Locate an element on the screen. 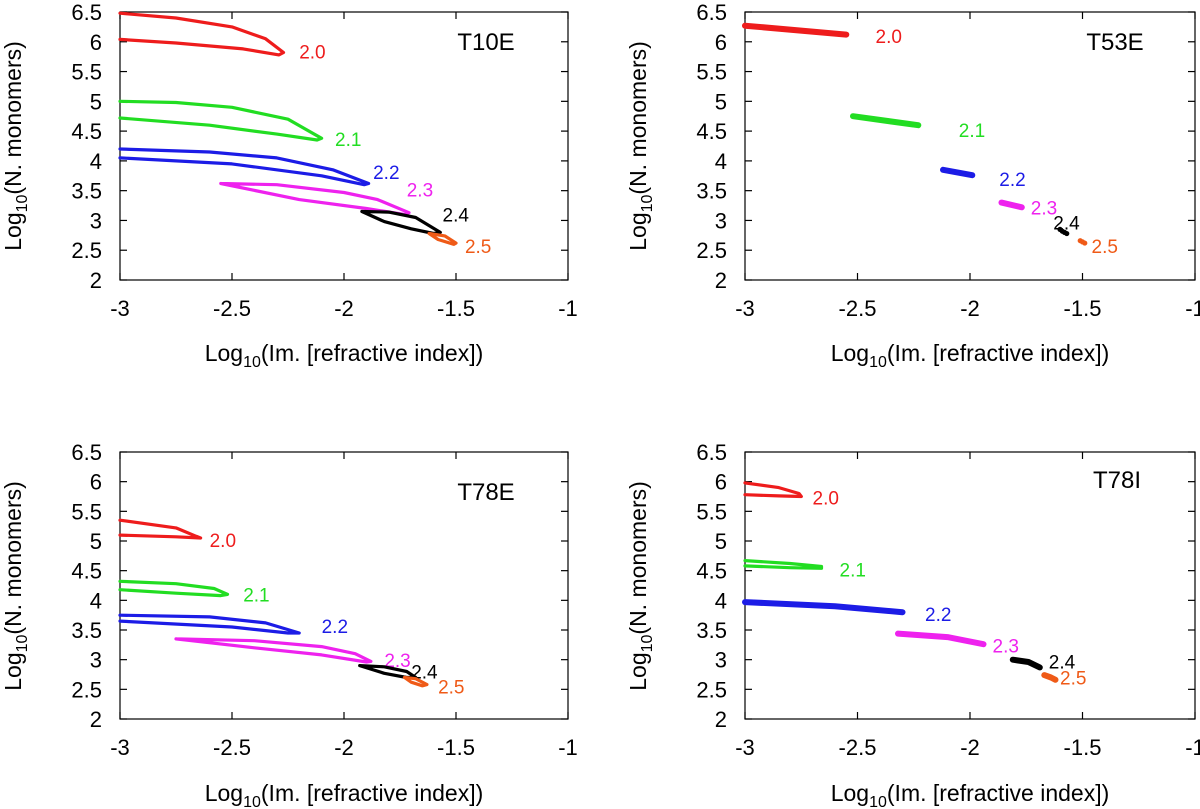 Image resolution: width=1200 pixels, height=809 pixels. series-2-5-point is located at coordinates (1085, 243).